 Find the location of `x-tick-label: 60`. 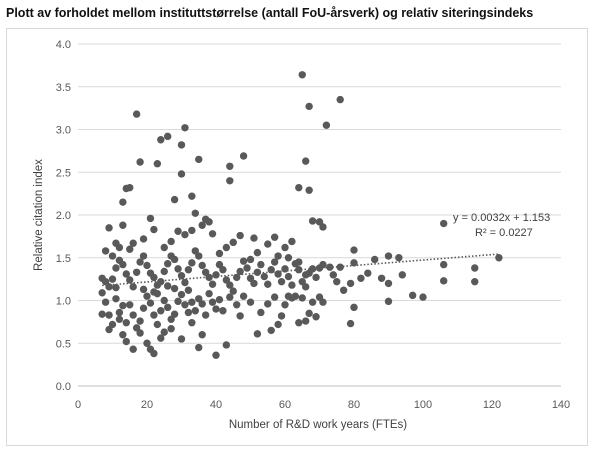

x-tick-label: 60 is located at coordinates (285, 405).